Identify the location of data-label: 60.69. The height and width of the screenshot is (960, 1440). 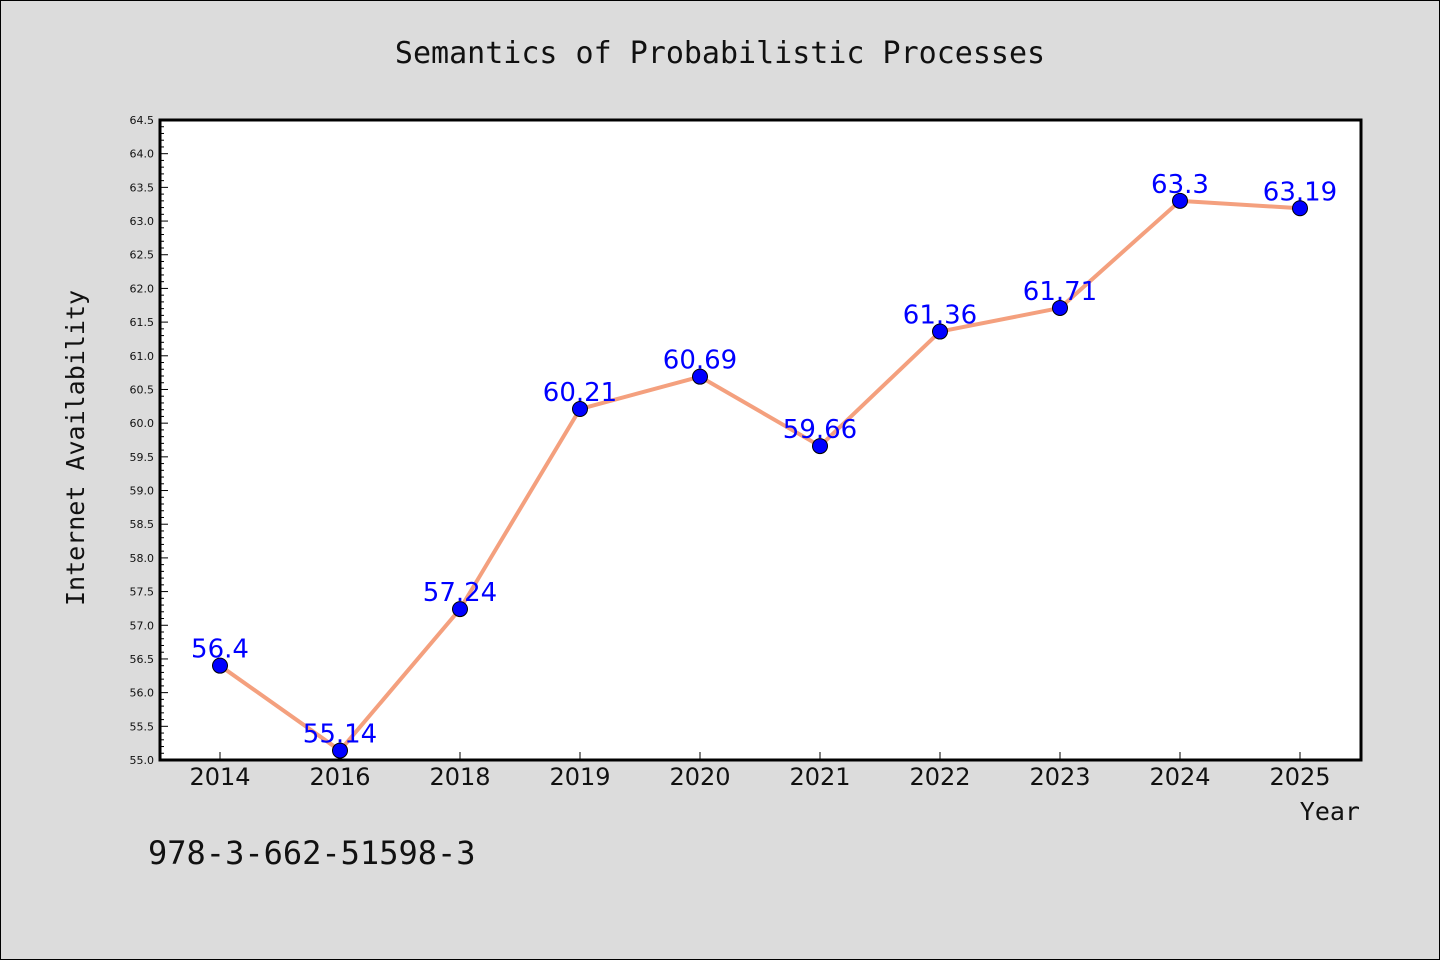
(700, 361).